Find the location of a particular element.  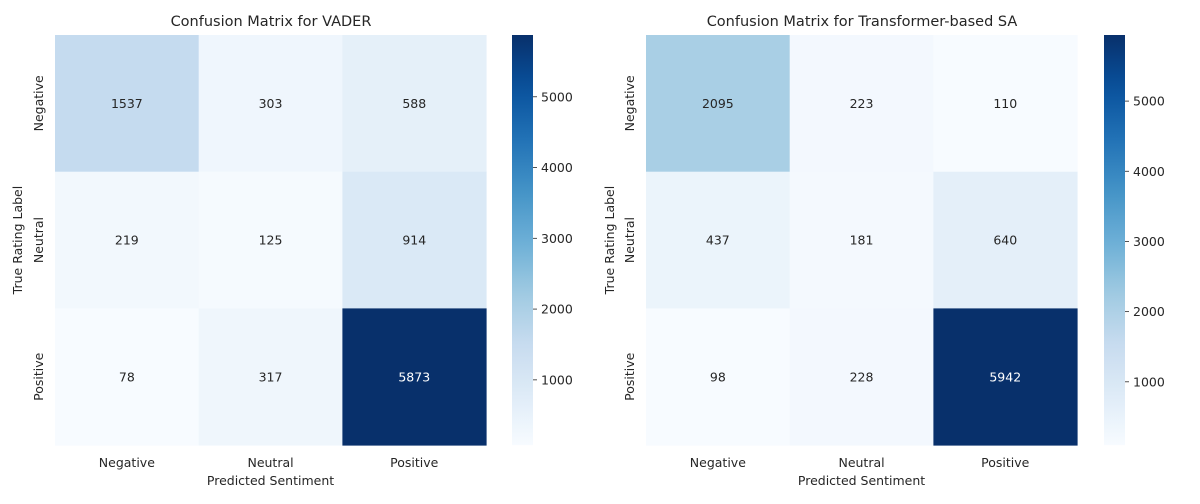

cell-value-label: 78 is located at coordinates (127, 376).